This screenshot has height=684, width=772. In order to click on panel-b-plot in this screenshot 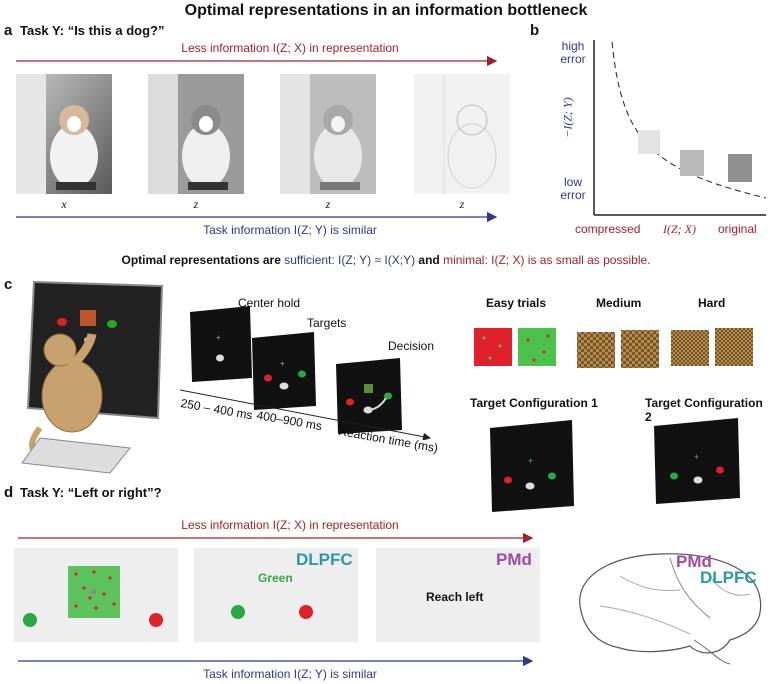, I will do `click(680, 128)`.